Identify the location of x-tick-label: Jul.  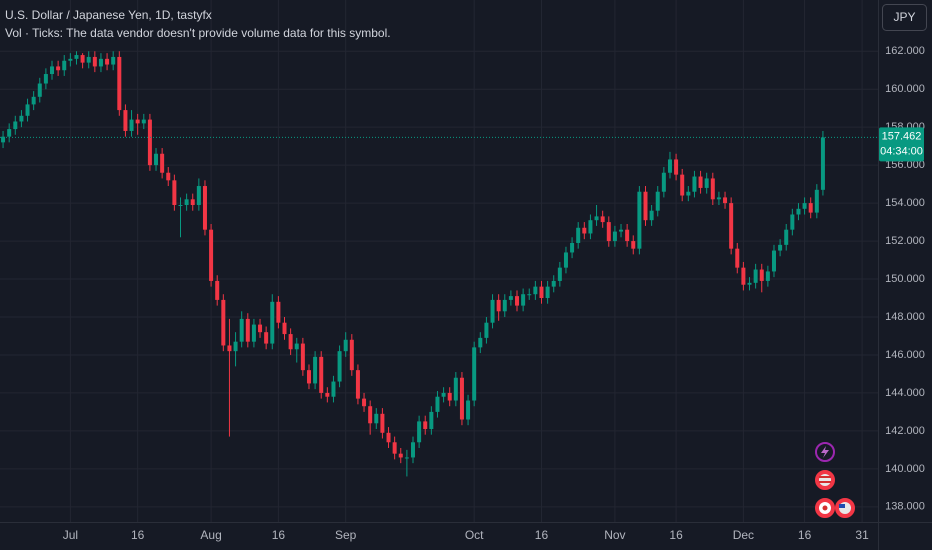
(70, 535).